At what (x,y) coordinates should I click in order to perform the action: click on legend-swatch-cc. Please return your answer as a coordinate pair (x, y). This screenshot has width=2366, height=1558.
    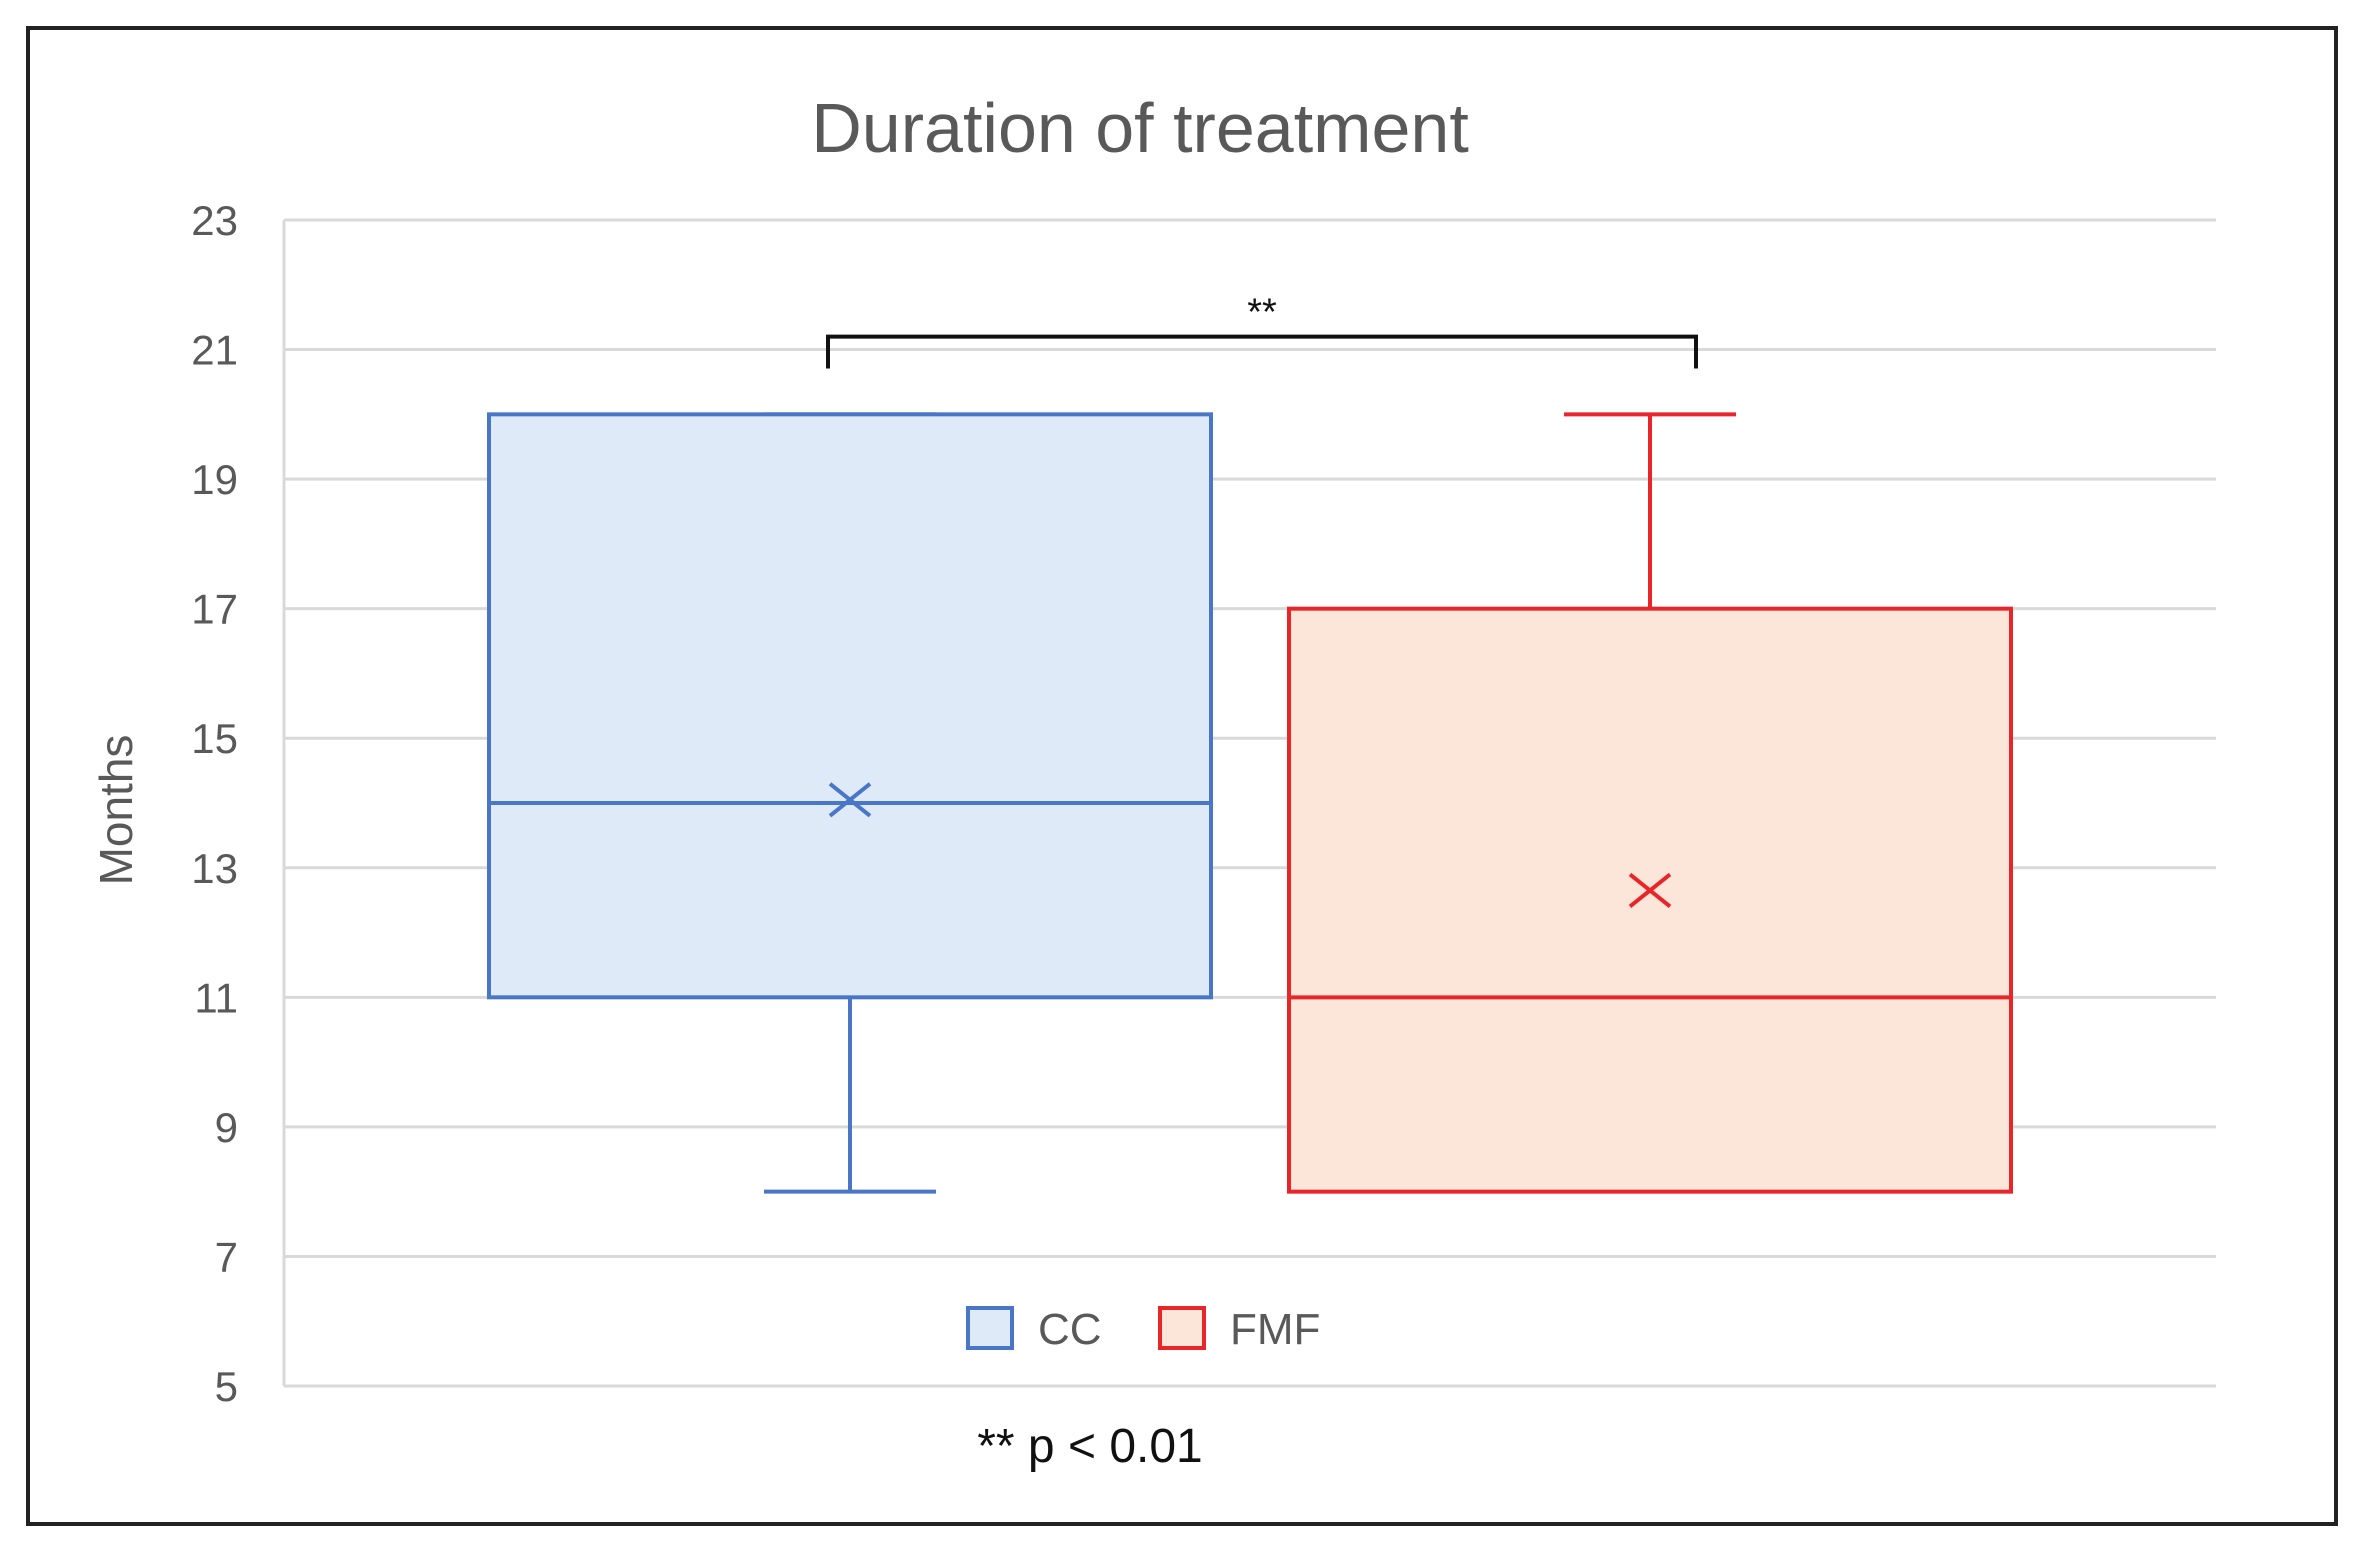
    Looking at the image, I should click on (990, 1328).